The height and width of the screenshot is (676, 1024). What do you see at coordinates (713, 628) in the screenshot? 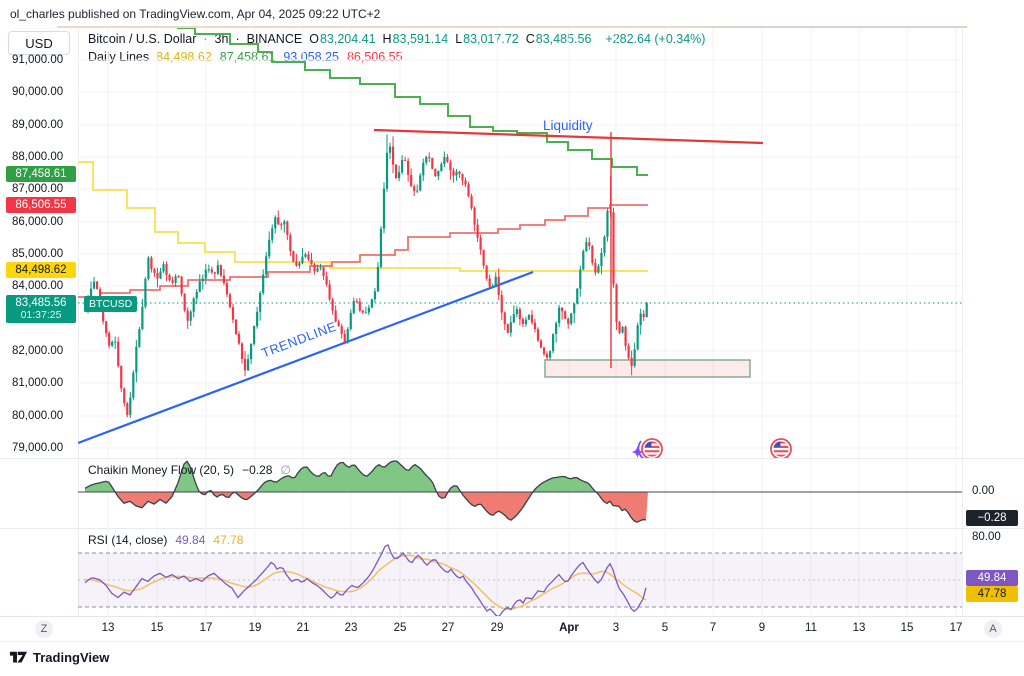
I see `time-tick: 7` at bounding box center [713, 628].